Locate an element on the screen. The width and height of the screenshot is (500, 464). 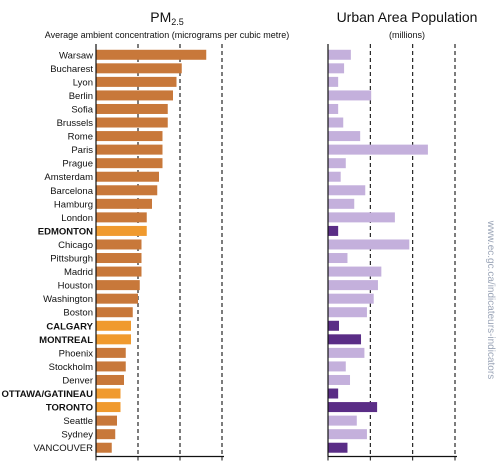
pm-category-label: Prague is located at coordinates (77, 164).